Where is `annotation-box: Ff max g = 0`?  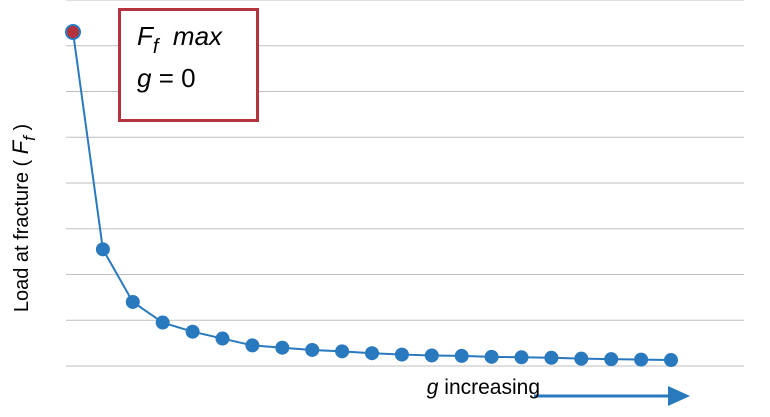
annotation-box: Ff max g = 0 is located at coordinates (188, 65).